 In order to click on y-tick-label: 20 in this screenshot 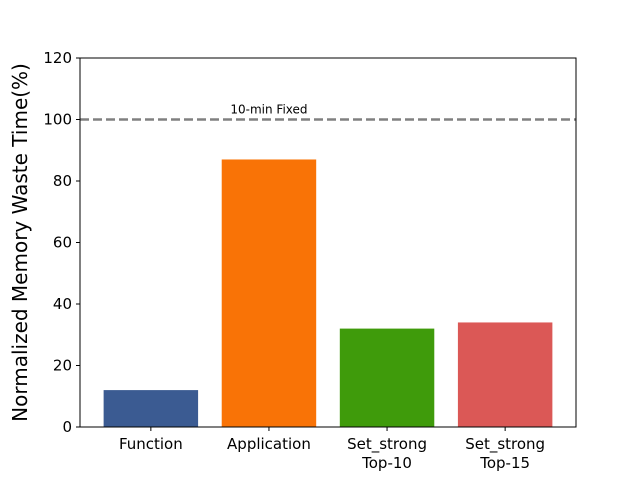, I will do `click(62, 366)`.